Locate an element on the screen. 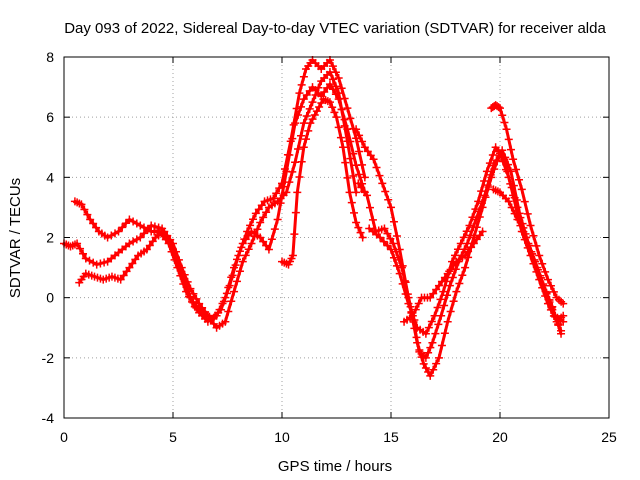 This screenshot has width=640, height=480. x-tick-label: 20 is located at coordinates (500, 437).